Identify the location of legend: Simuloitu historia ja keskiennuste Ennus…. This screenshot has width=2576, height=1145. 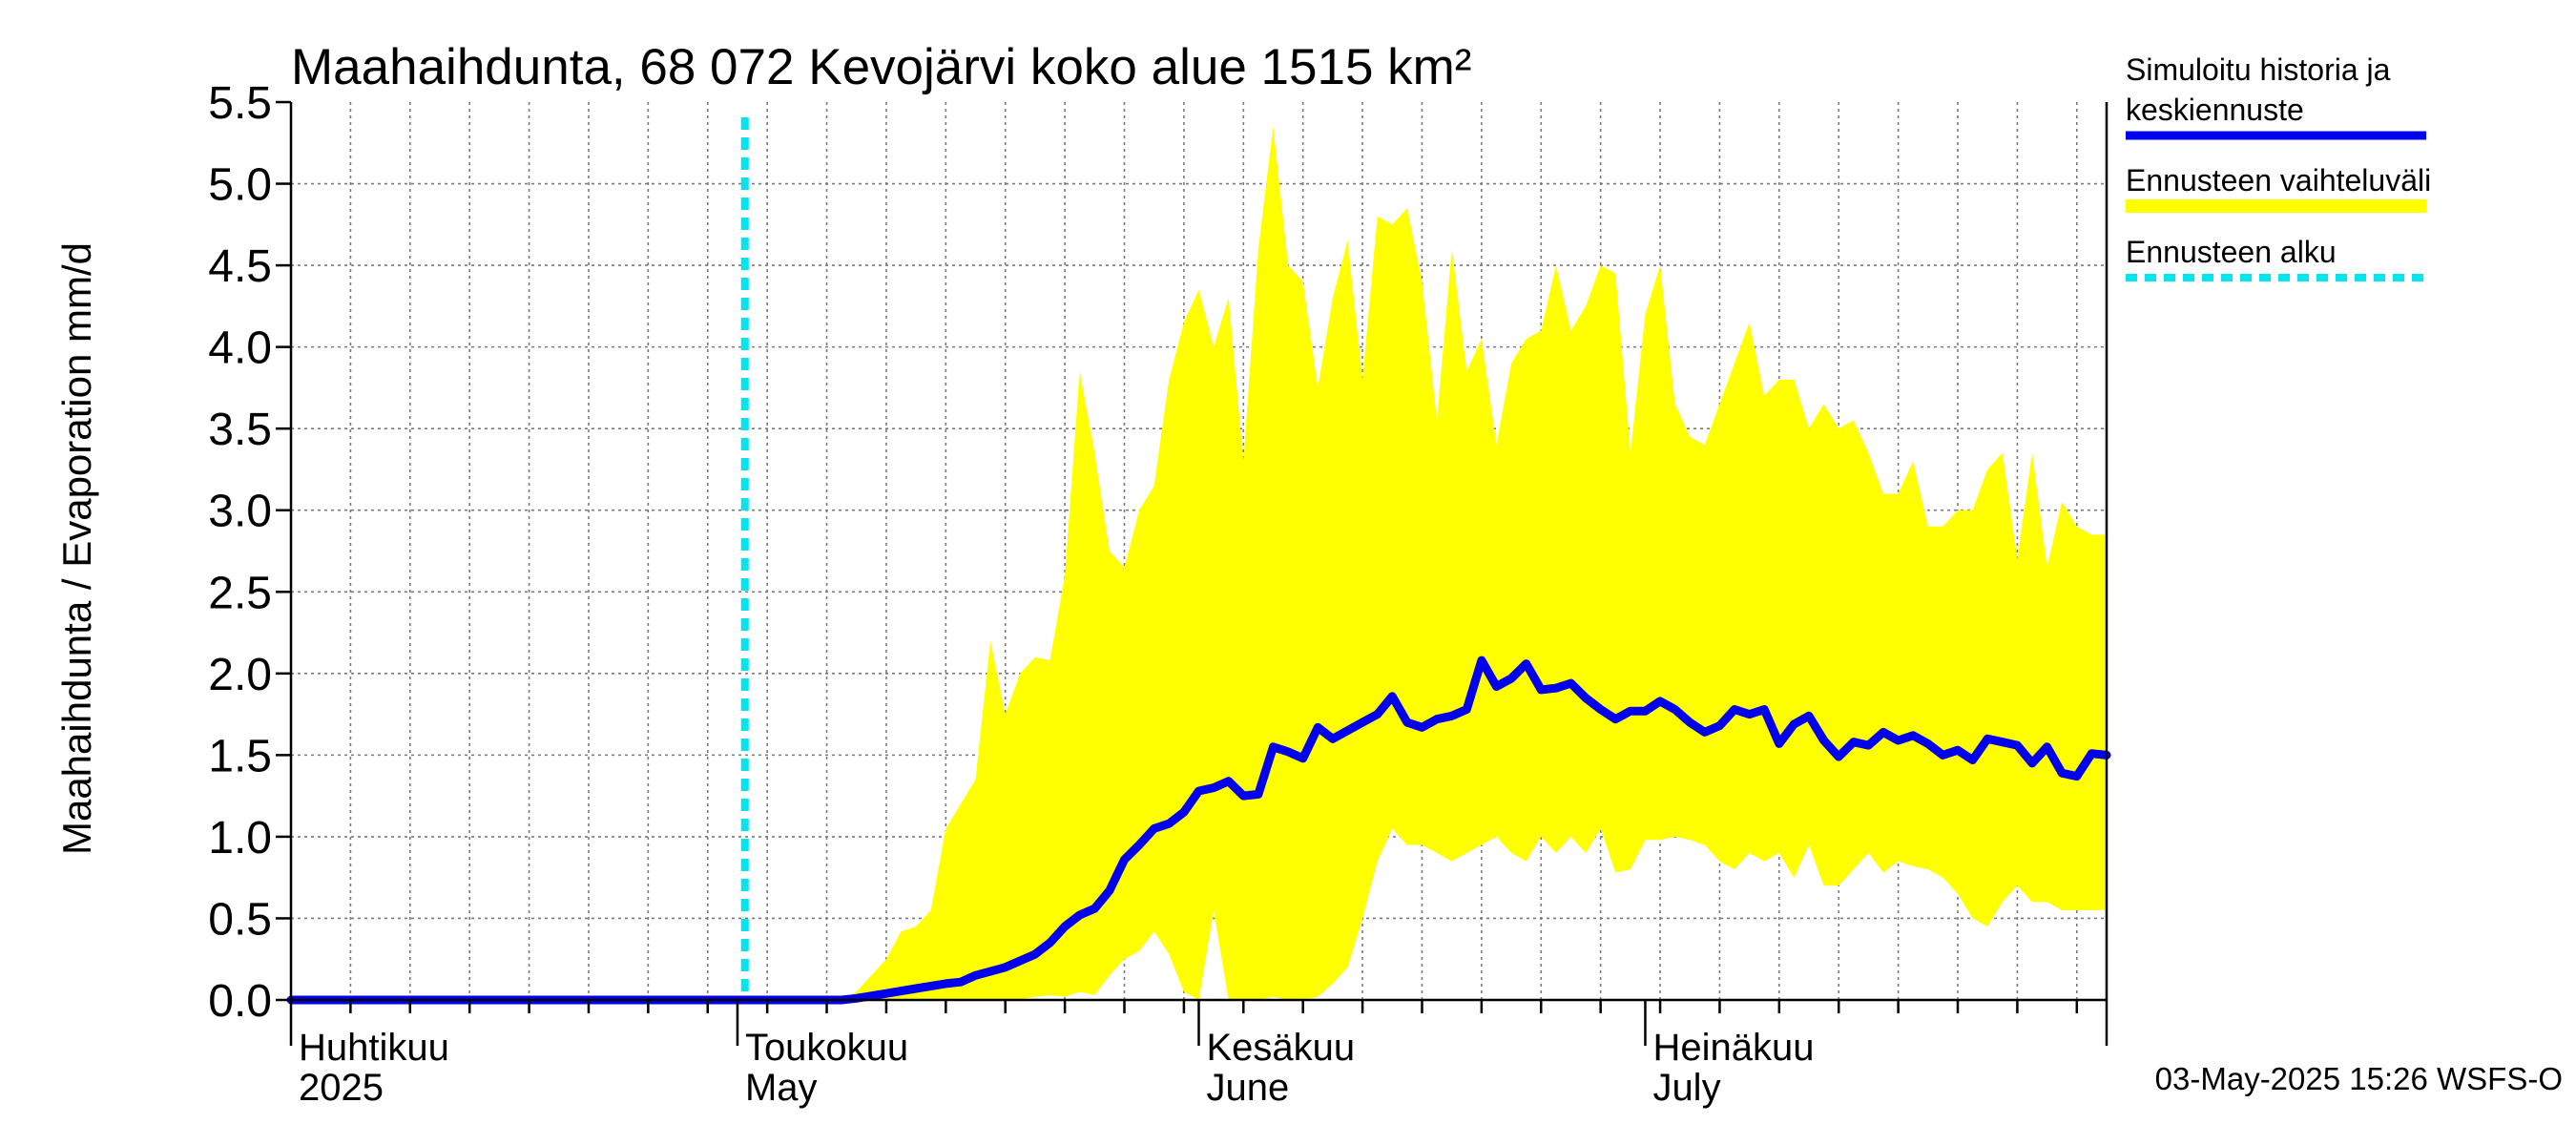
(2278, 166).